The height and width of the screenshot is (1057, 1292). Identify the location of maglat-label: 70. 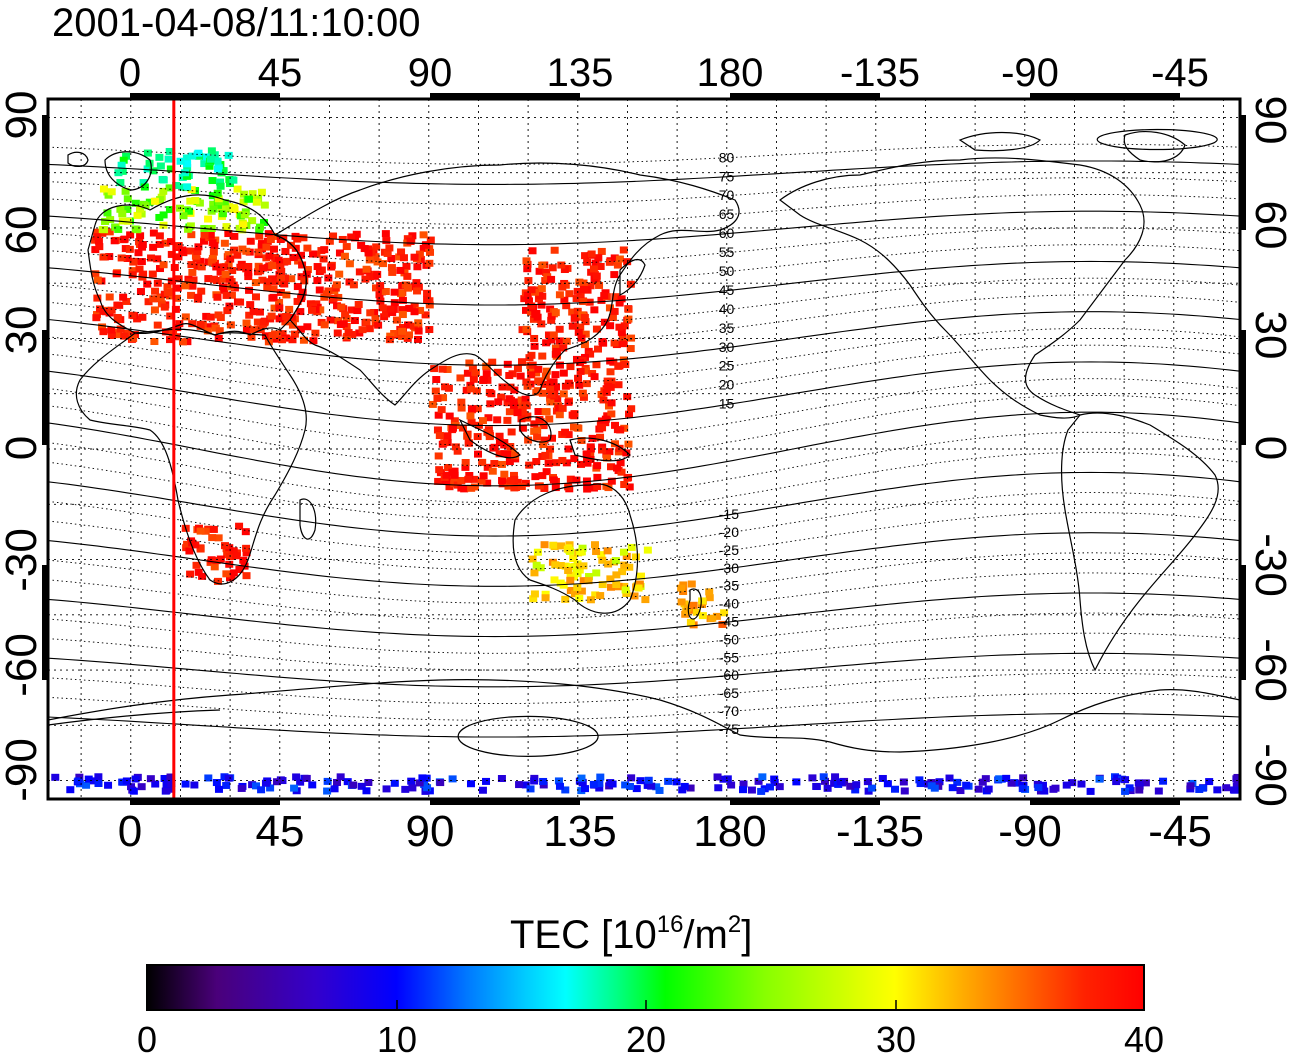
(727, 195).